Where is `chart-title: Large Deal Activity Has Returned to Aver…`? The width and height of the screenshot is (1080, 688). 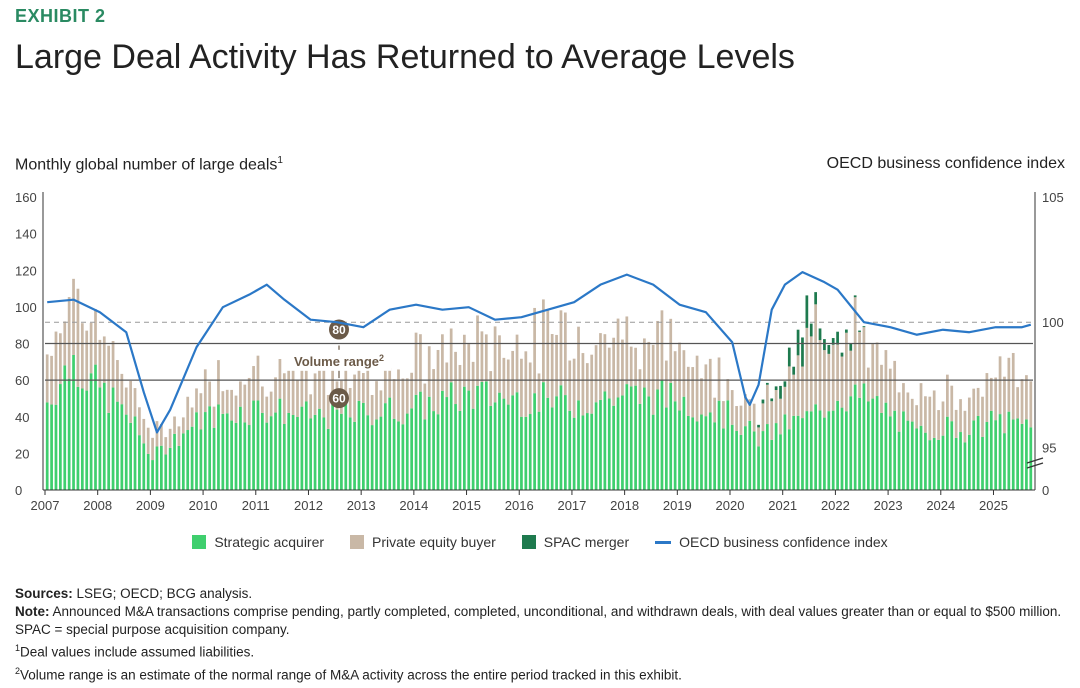 chart-title: Large Deal Activity Has Returned to Aver… is located at coordinates (405, 57).